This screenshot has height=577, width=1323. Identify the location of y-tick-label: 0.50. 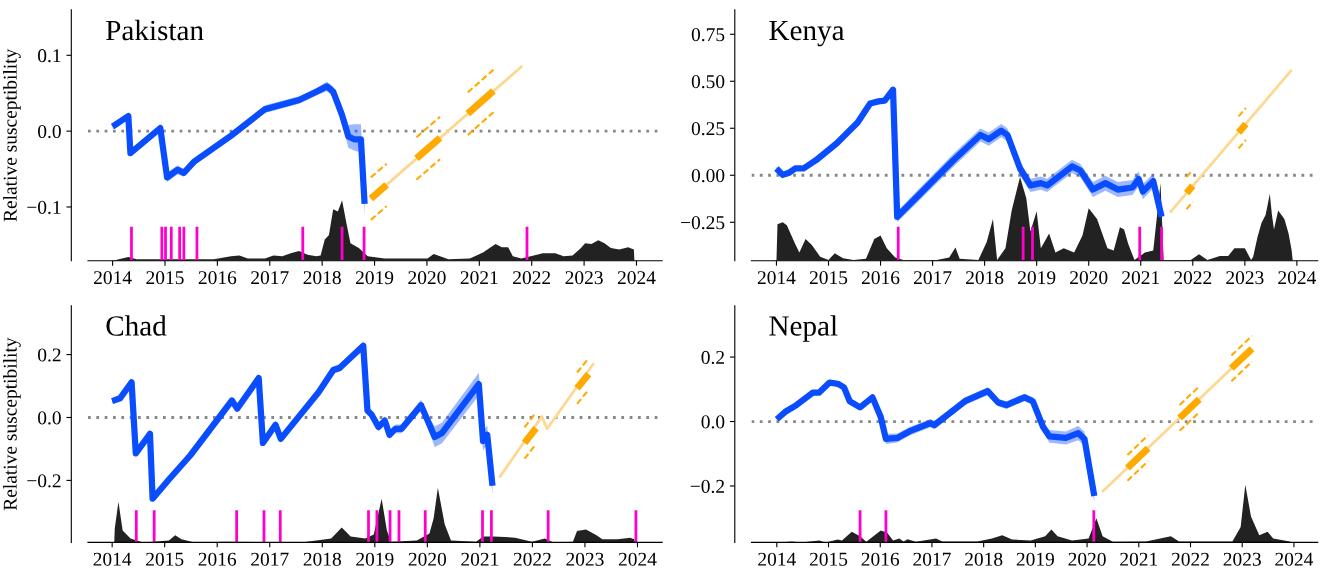
(708, 82).